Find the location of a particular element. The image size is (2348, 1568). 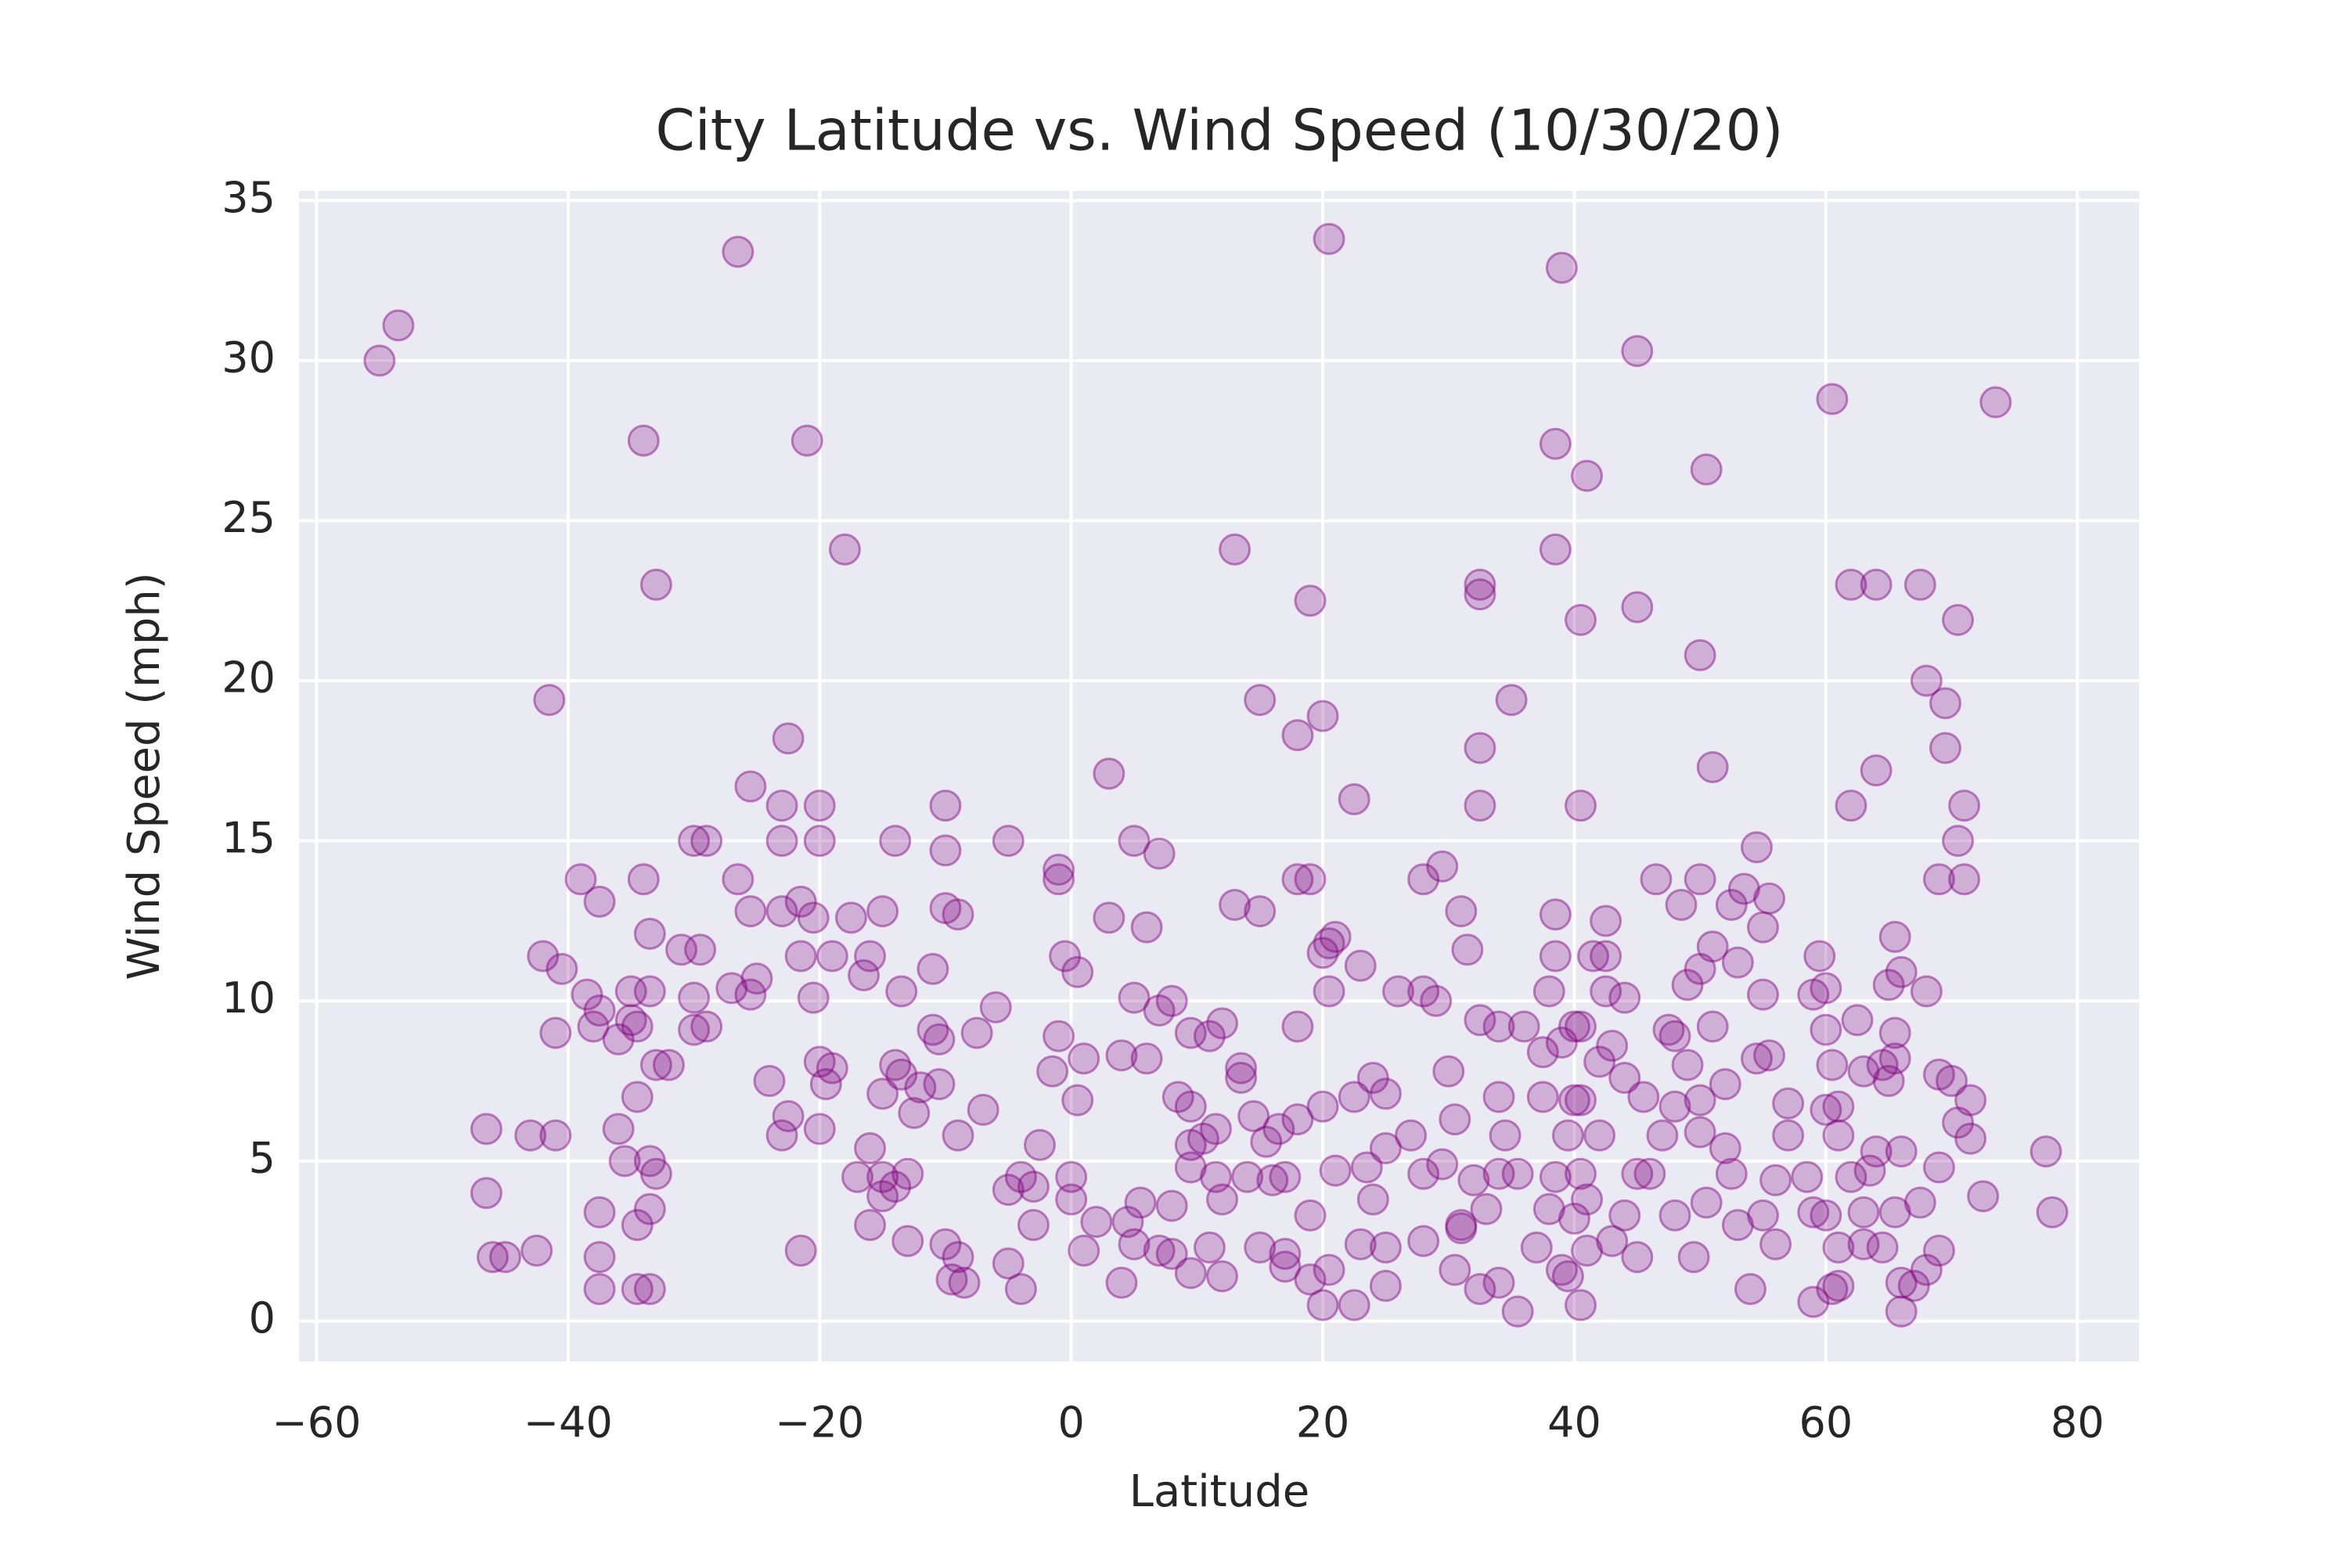

x-tick-label: 80 is located at coordinates (2078, 1423).